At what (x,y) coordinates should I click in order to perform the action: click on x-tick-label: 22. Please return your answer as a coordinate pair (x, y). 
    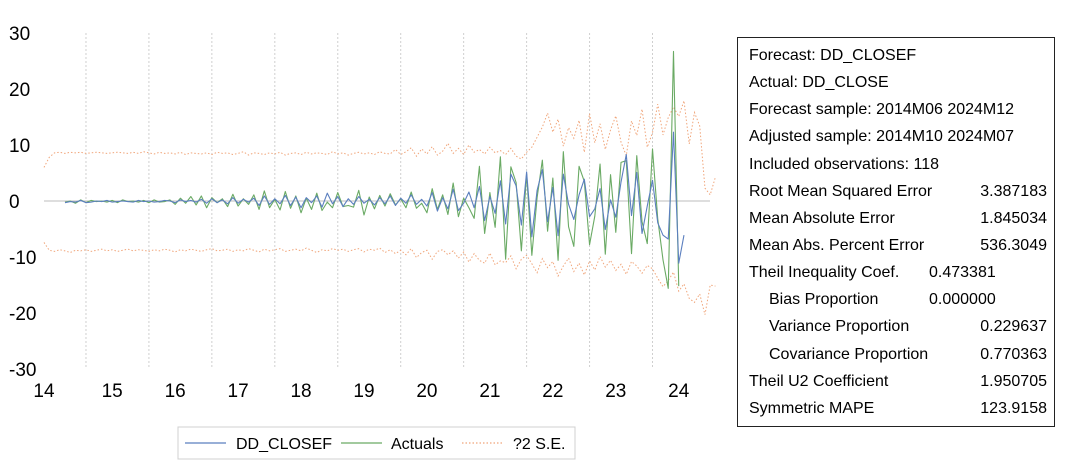
    Looking at the image, I should click on (552, 391).